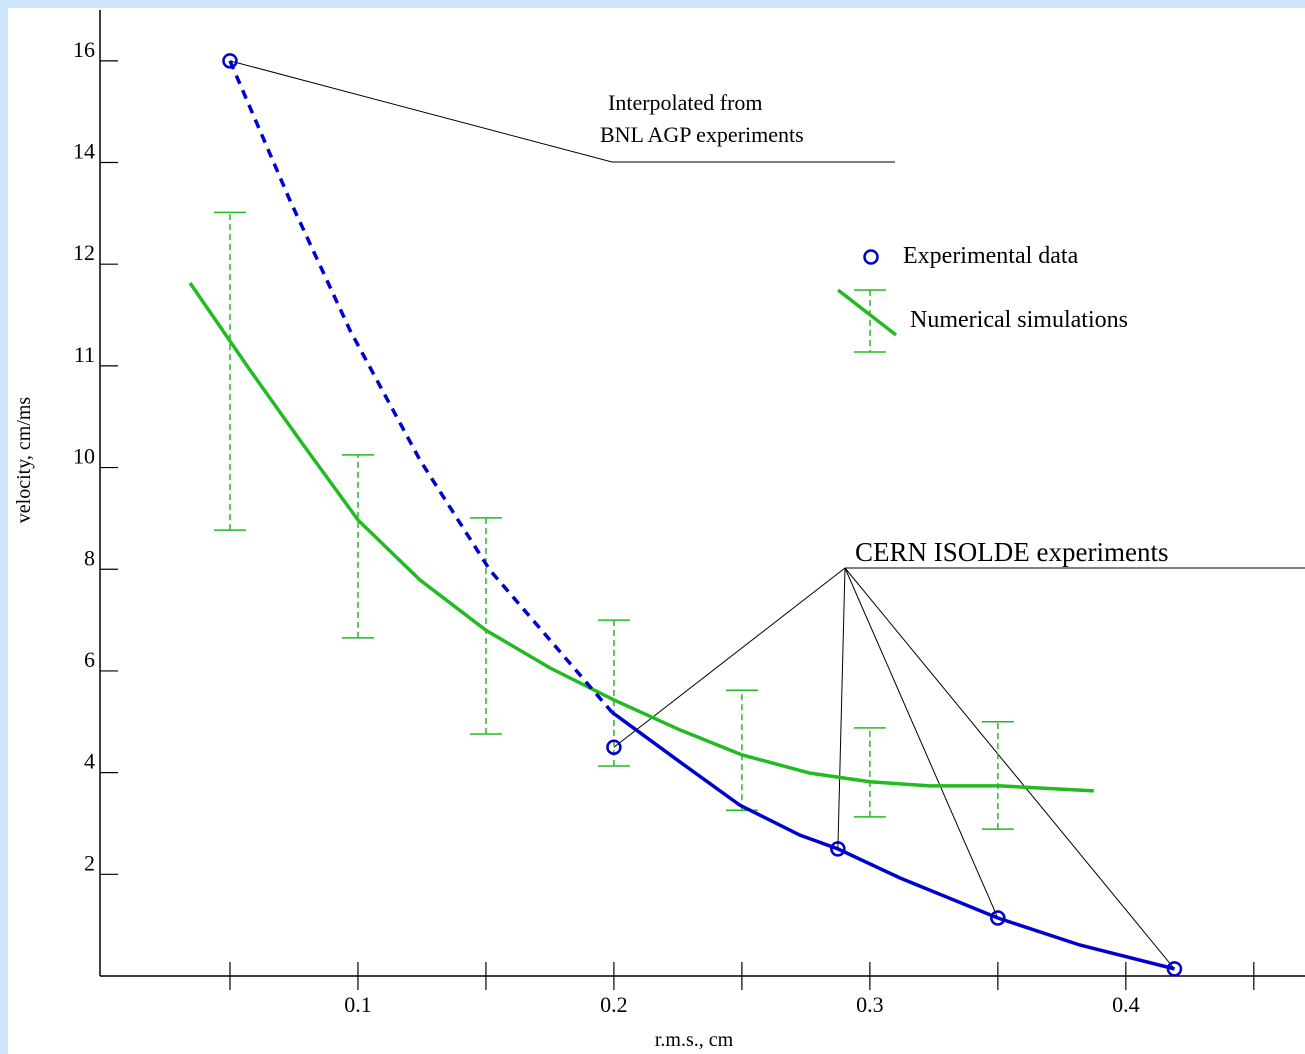  I want to click on x-tick-label: 0.2, so click(614, 1004).